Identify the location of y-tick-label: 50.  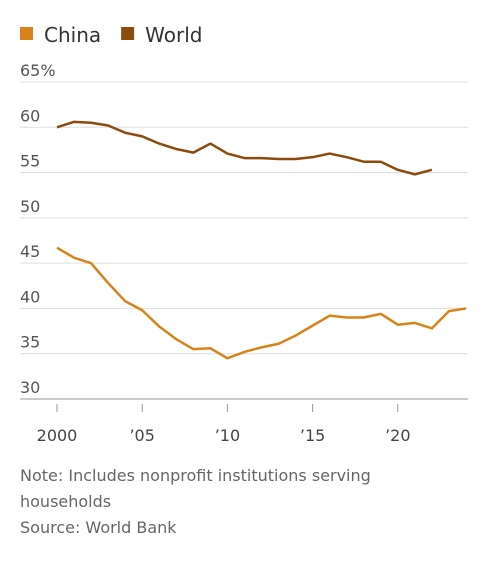
(30, 206).